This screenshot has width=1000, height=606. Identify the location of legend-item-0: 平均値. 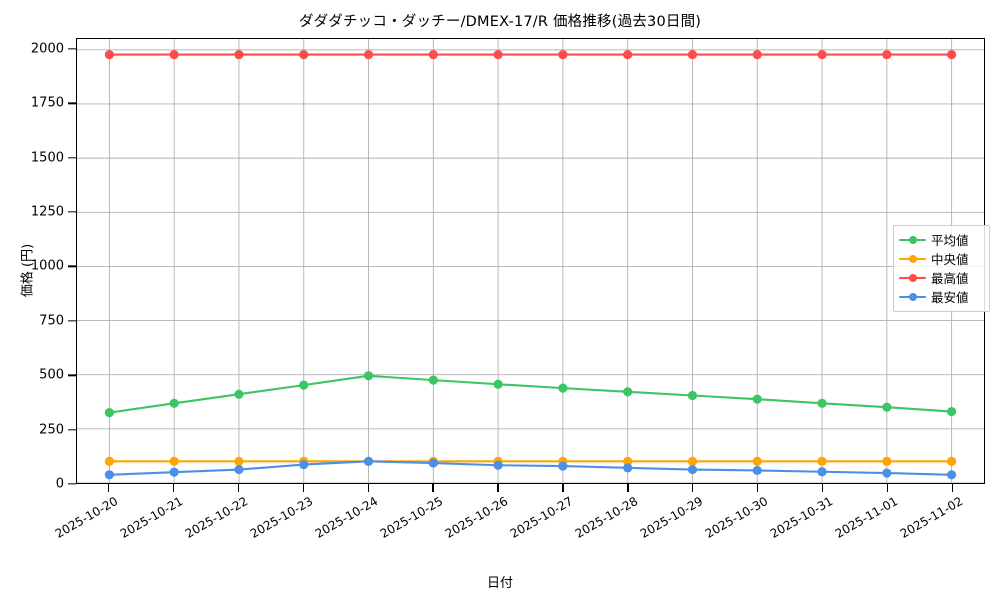
(941, 239).